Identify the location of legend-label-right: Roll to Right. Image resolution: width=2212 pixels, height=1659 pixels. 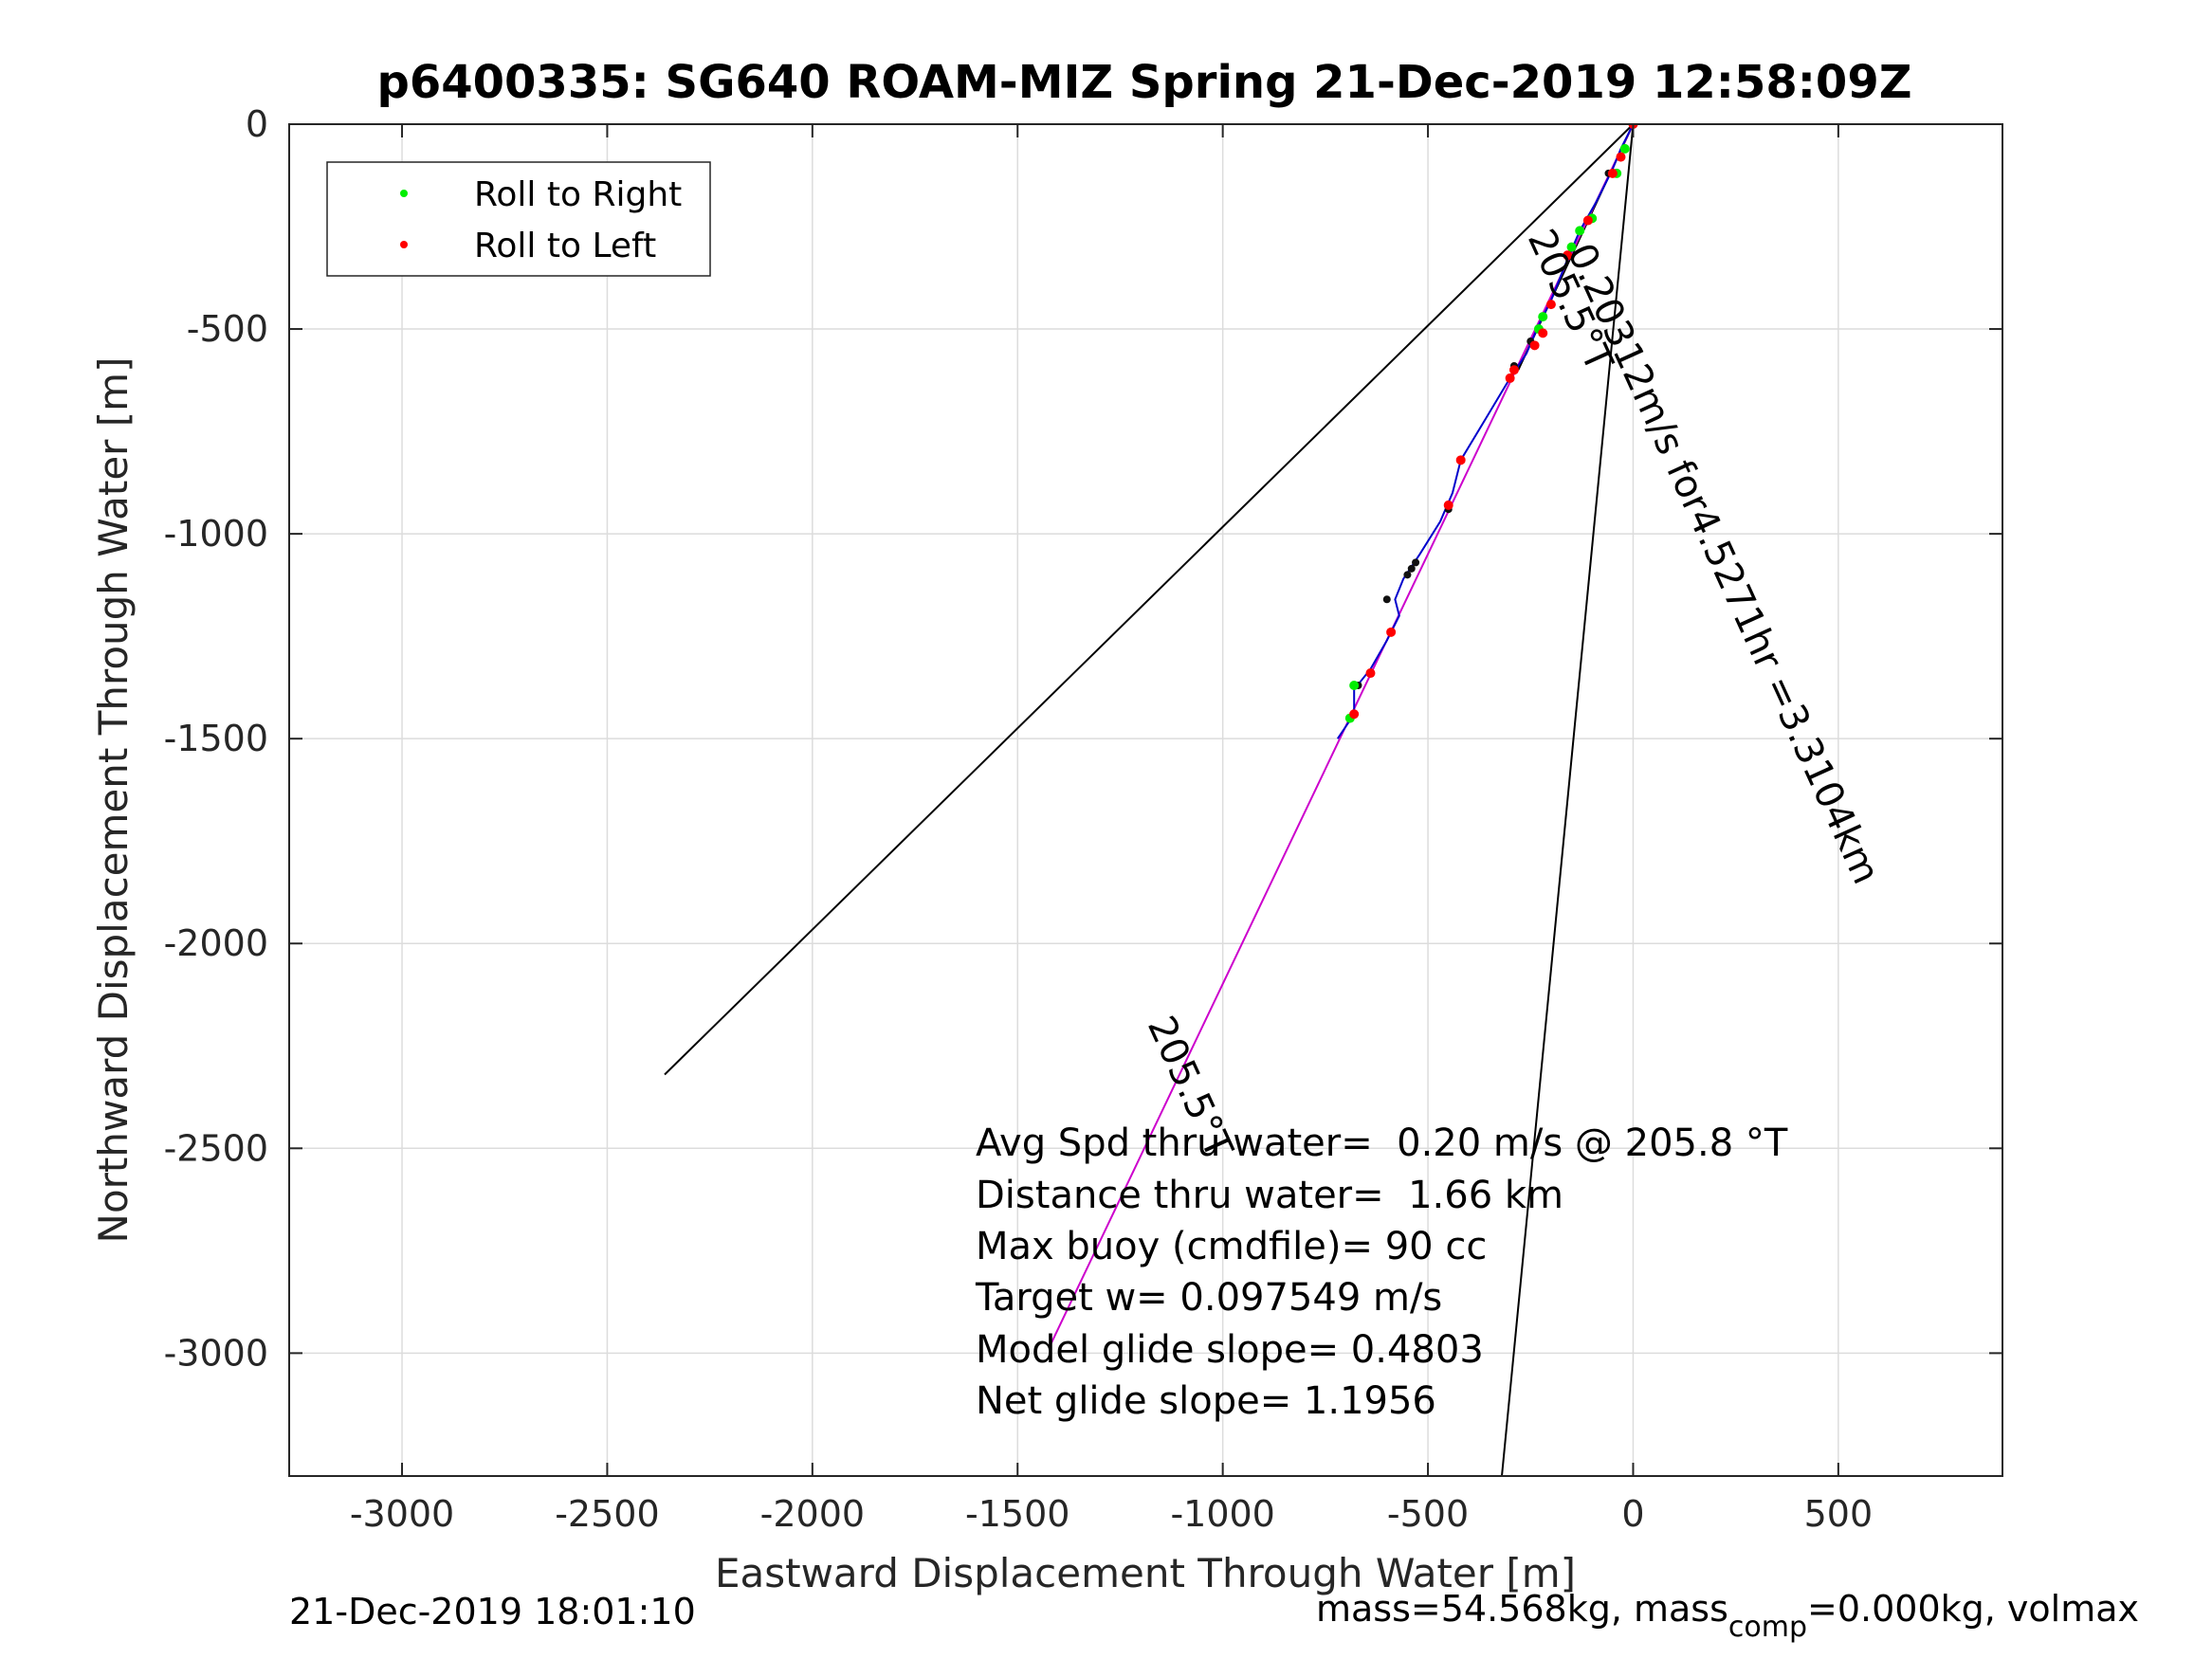
(578, 194).